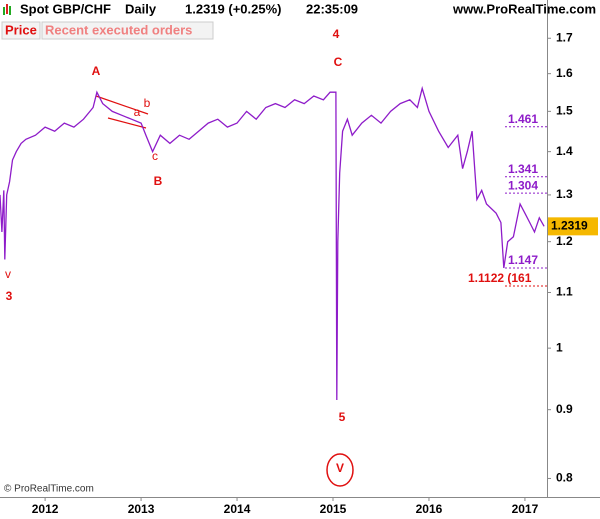 The image size is (600, 519). What do you see at coordinates (564, 409) in the screenshot?
I see `y-tick-label: 0.9` at bounding box center [564, 409].